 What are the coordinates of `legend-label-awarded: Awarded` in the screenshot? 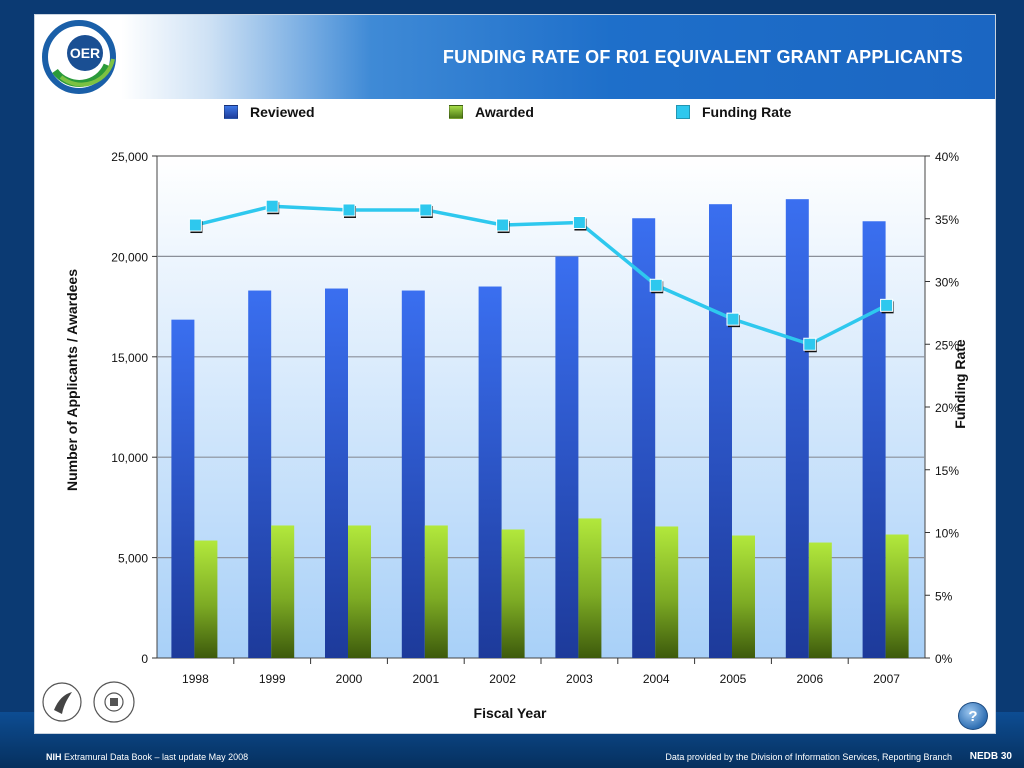 It's located at (504, 112).